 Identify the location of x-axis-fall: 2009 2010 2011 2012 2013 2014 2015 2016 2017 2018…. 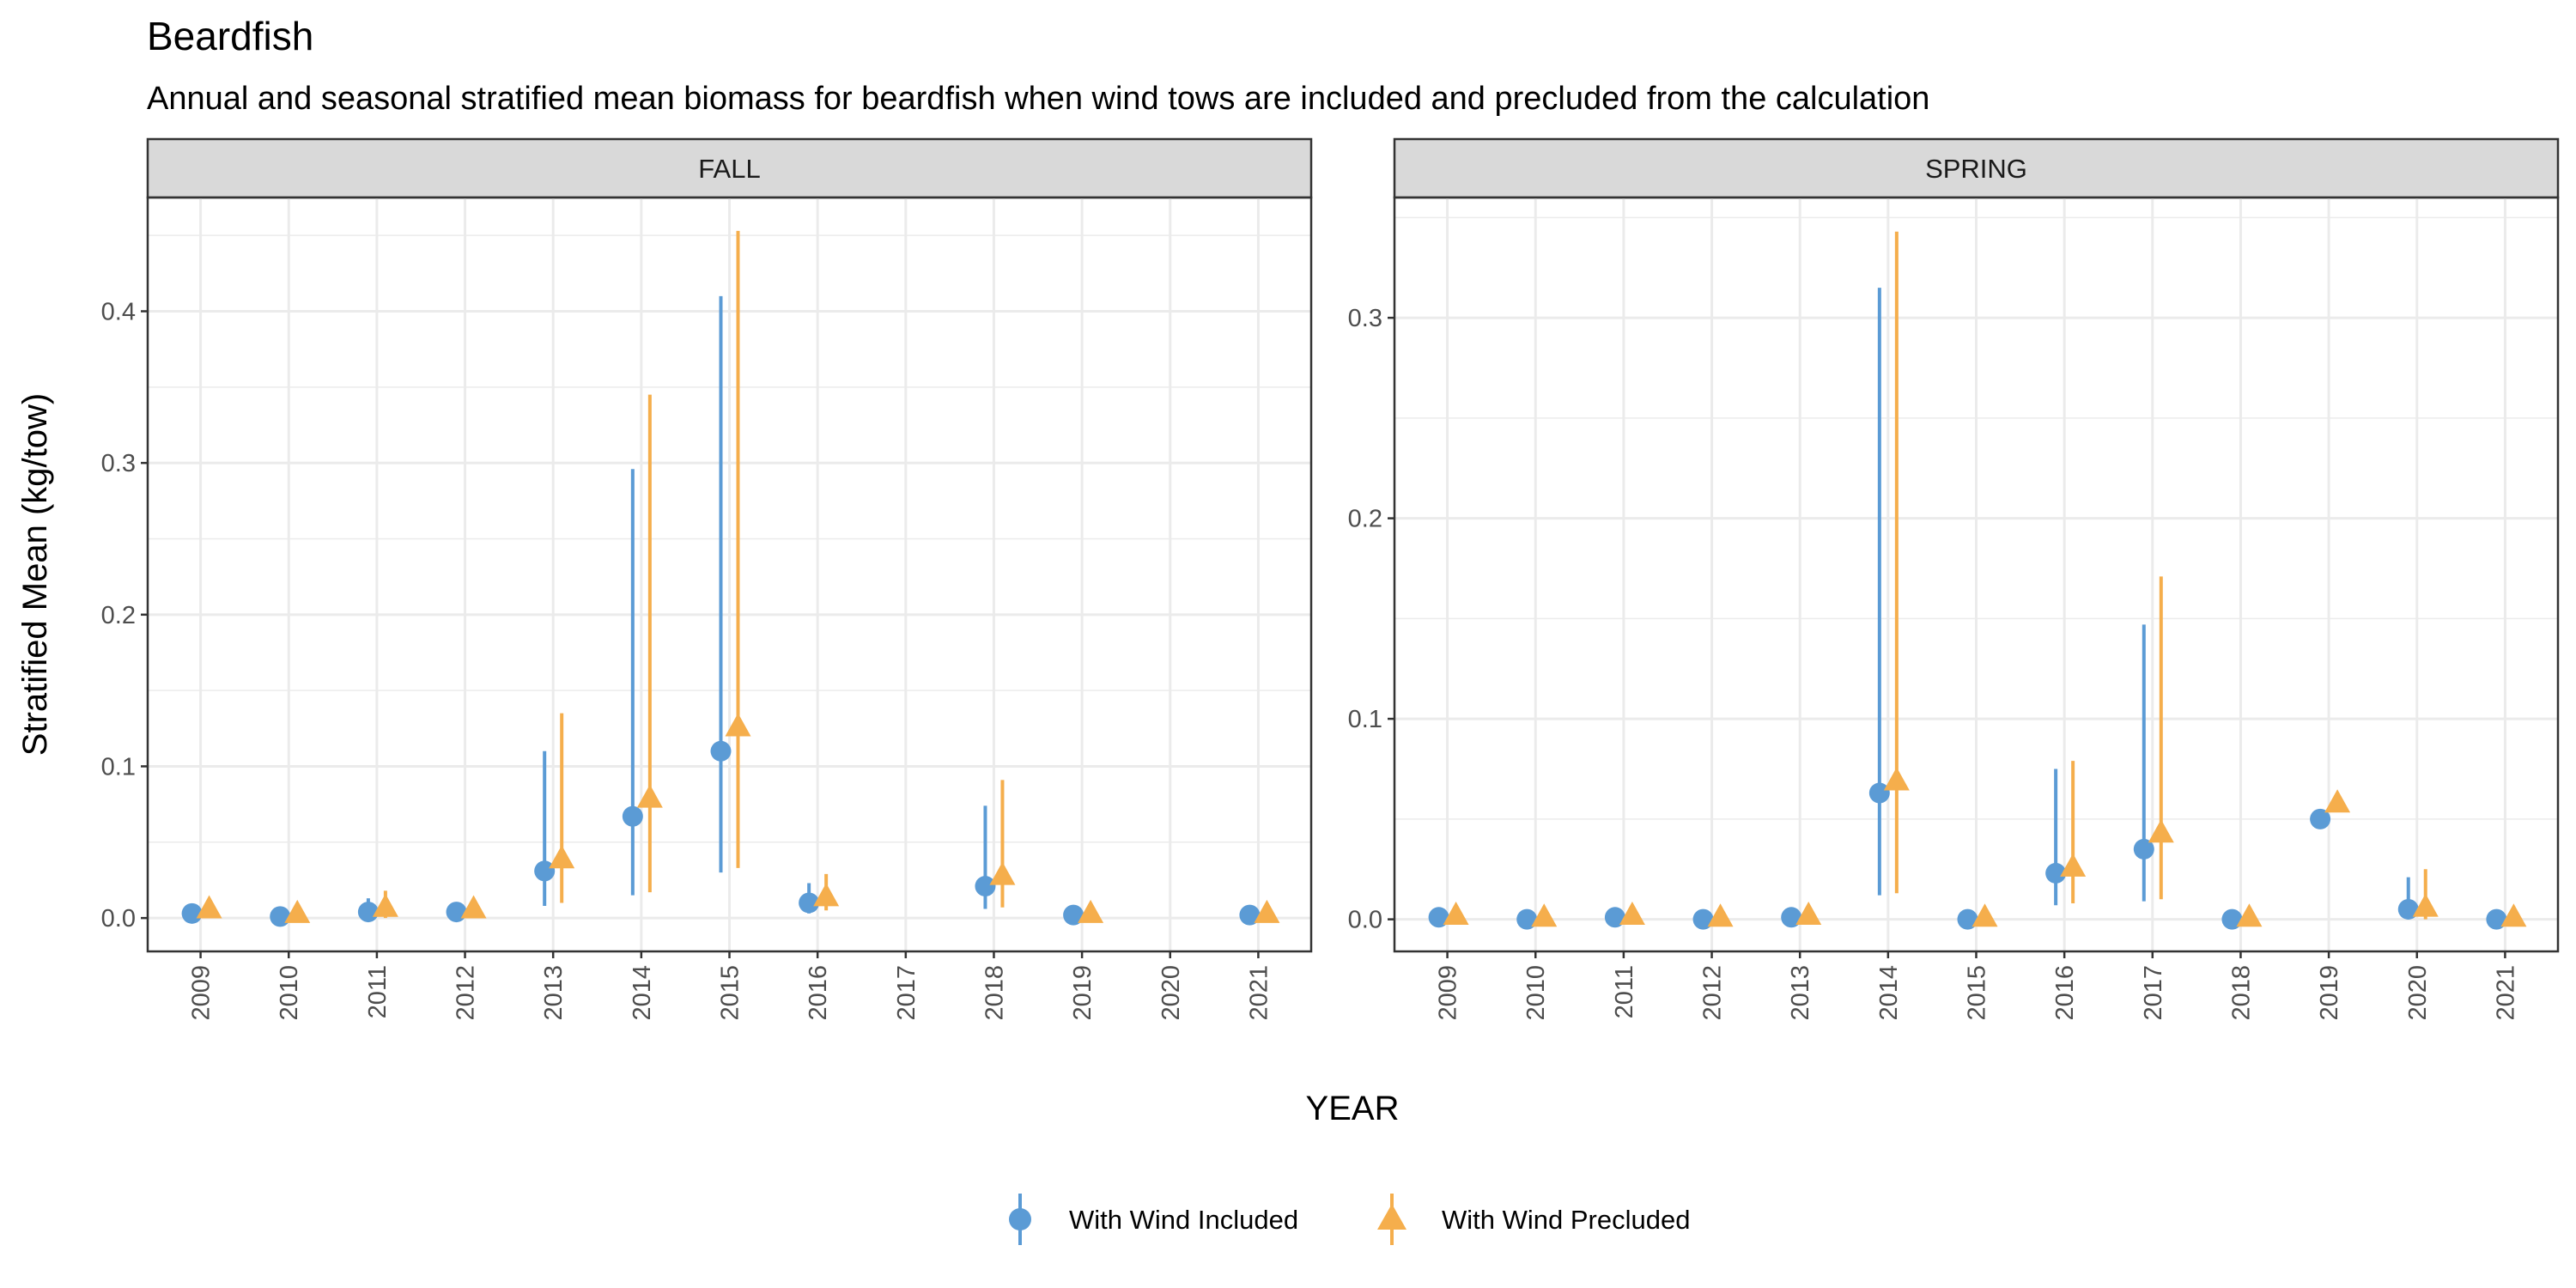
(730, 986).